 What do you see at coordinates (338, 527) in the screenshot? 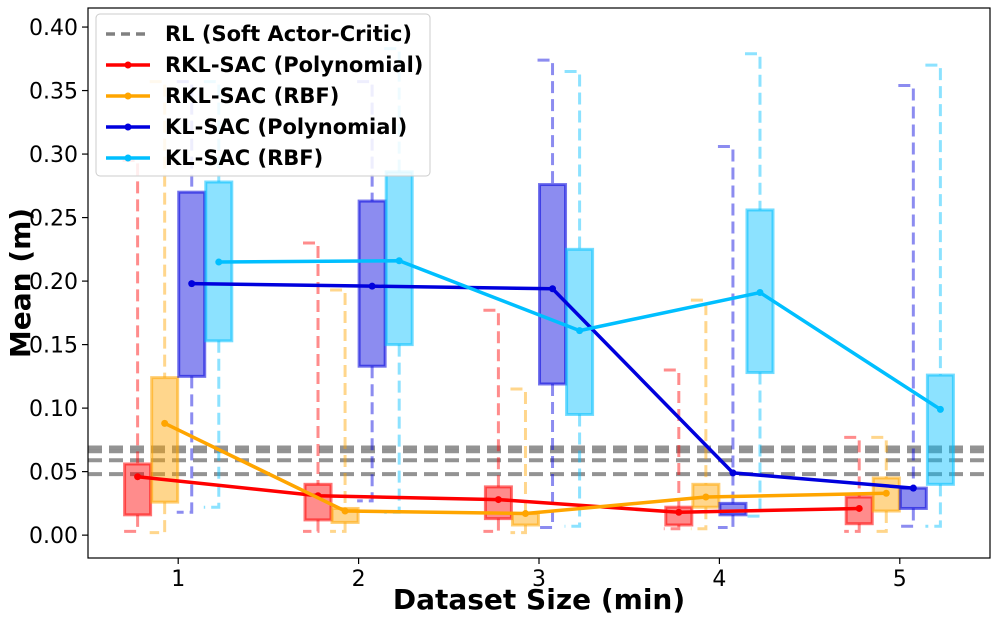
I see `whisker-low-s1-c1` at bounding box center [338, 527].